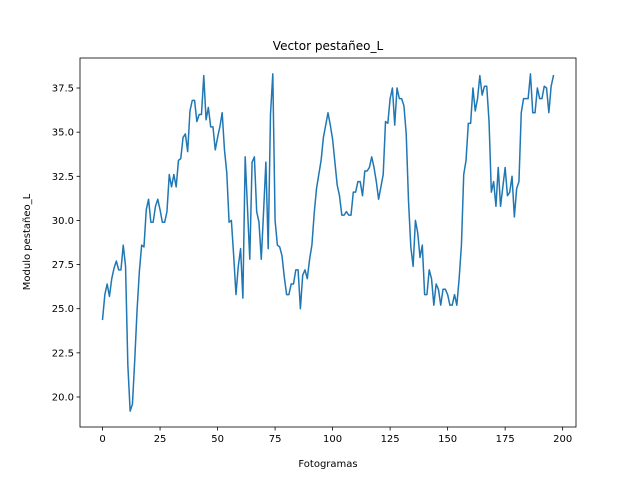 Image resolution: width=640 pixels, height=485 pixels. Describe the element at coordinates (63, 89) in the screenshot. I see `y-tick-label: 37.5` at that location.